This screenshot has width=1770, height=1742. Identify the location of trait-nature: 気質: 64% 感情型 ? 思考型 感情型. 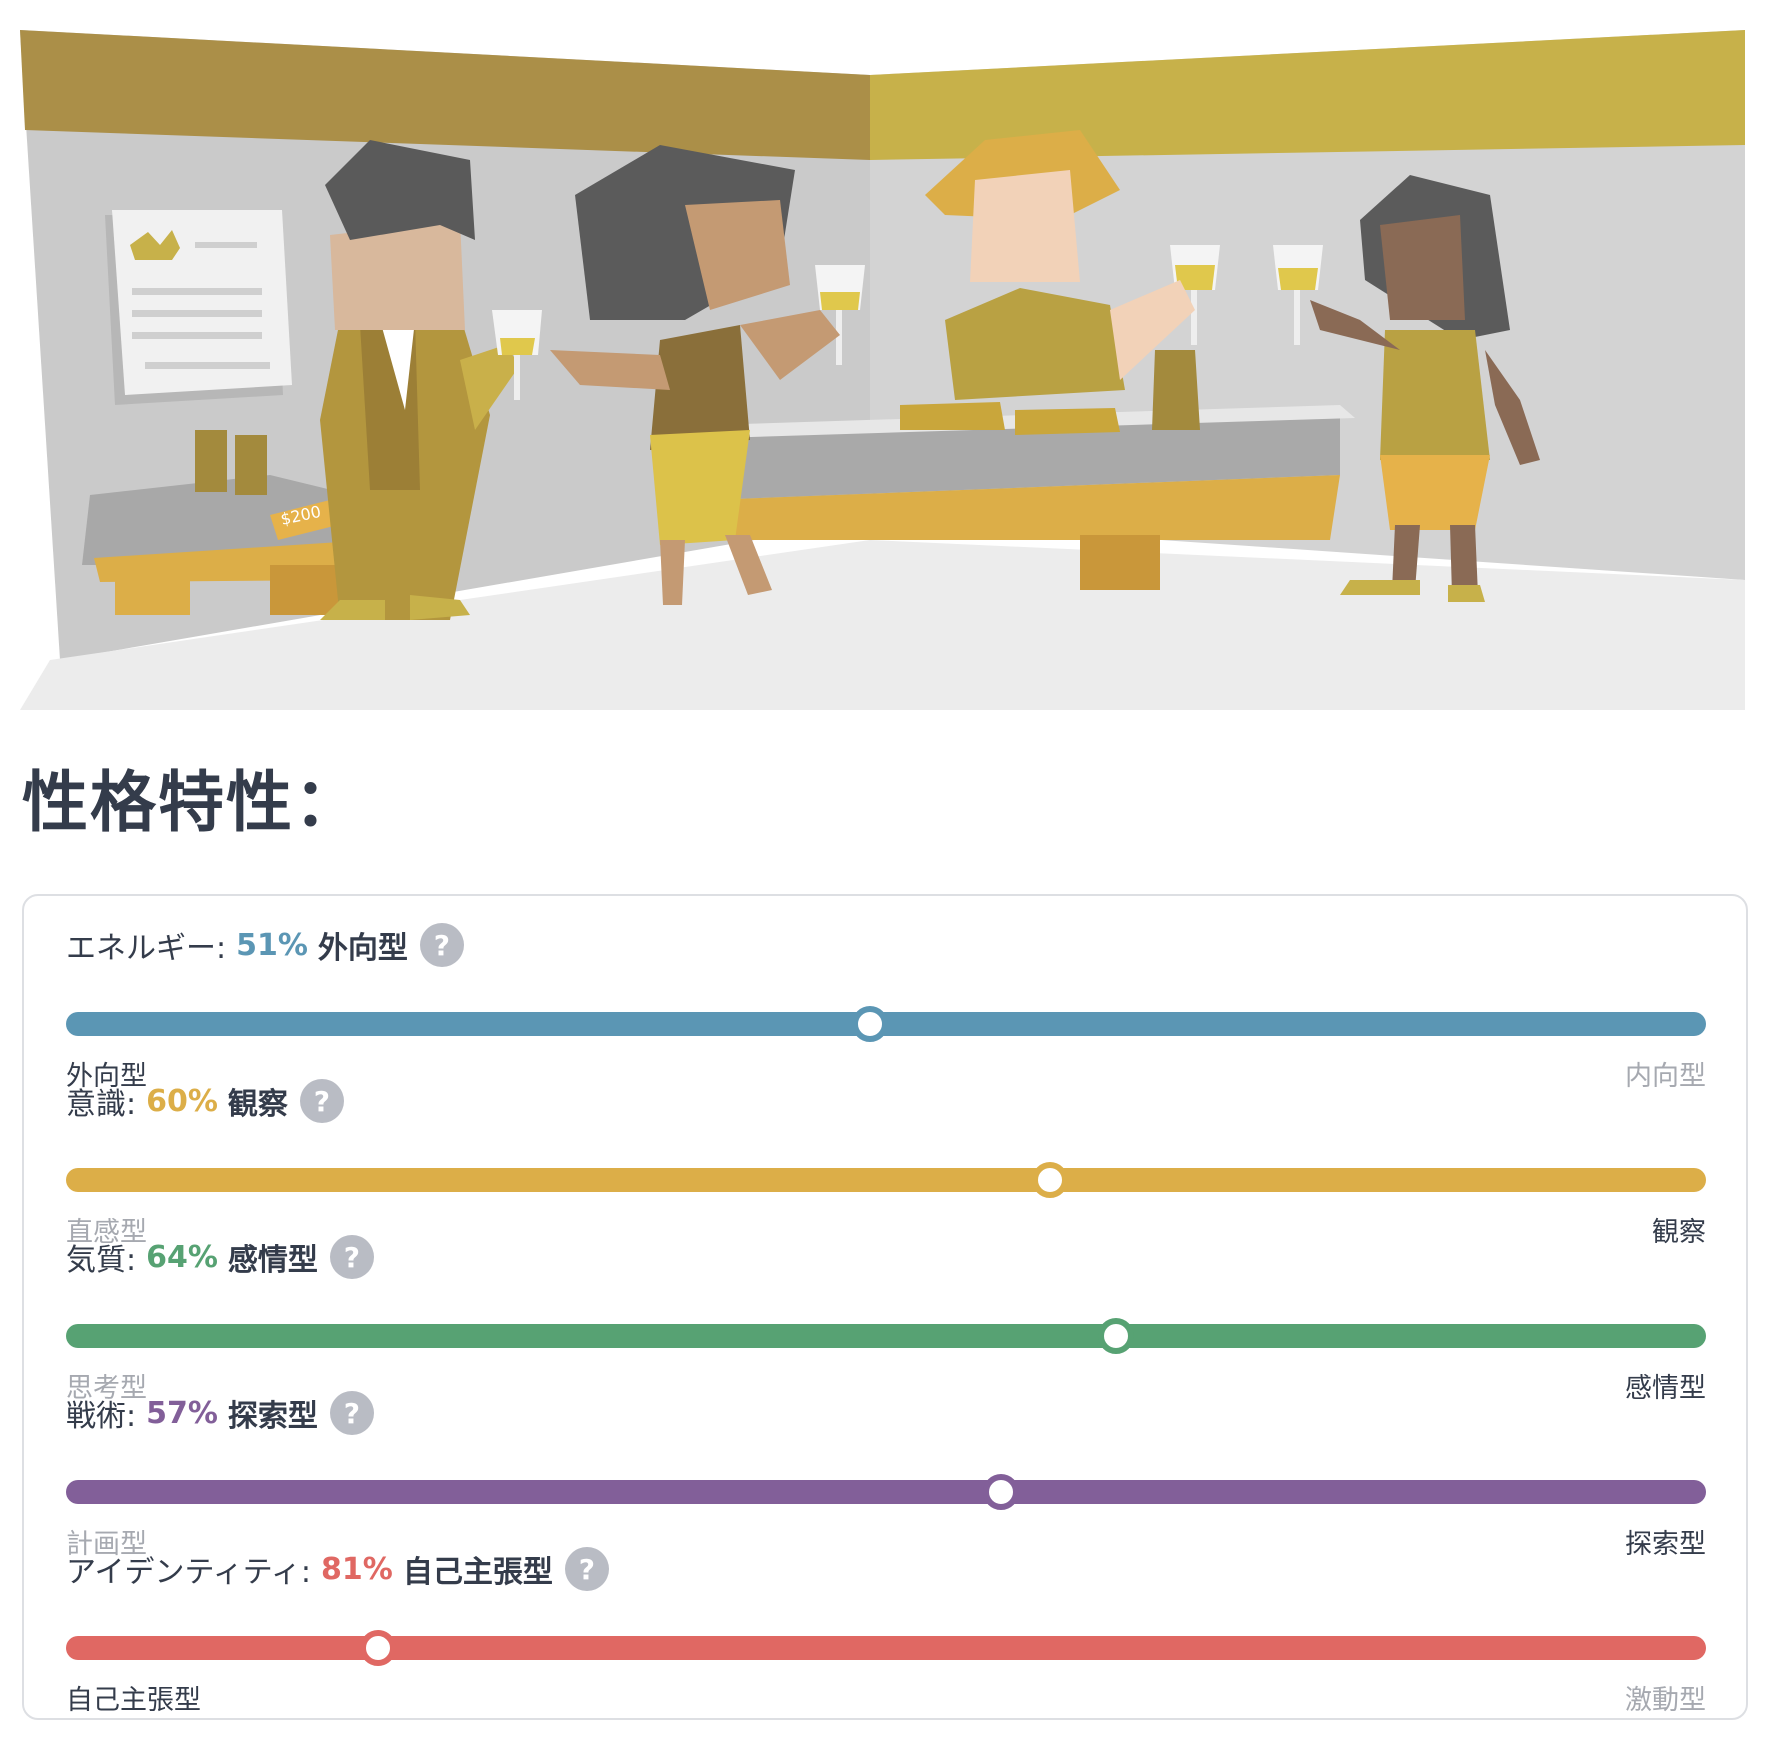
(886, 1318).